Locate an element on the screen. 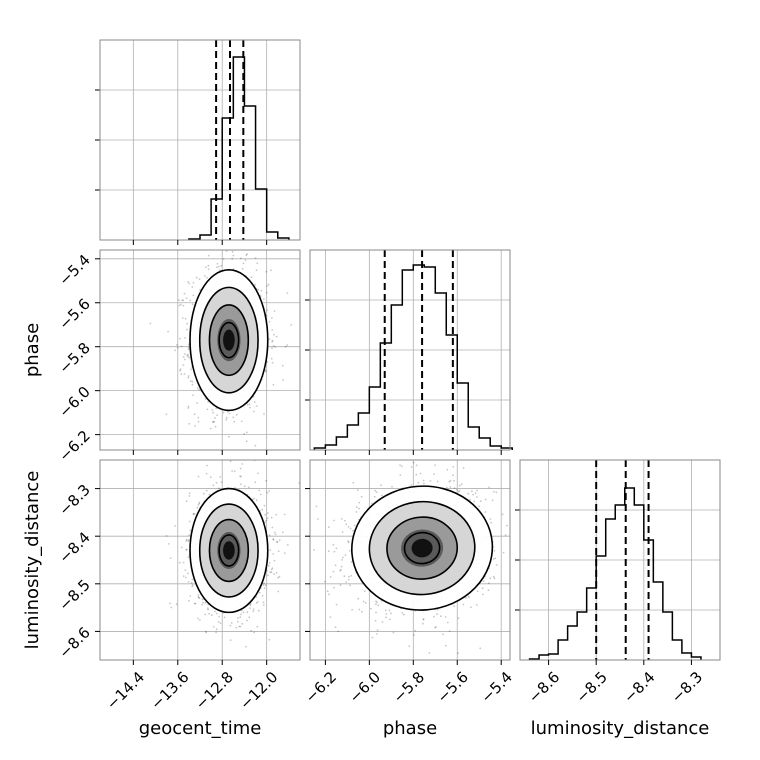  contour-line is located at coordinates (229, 550).